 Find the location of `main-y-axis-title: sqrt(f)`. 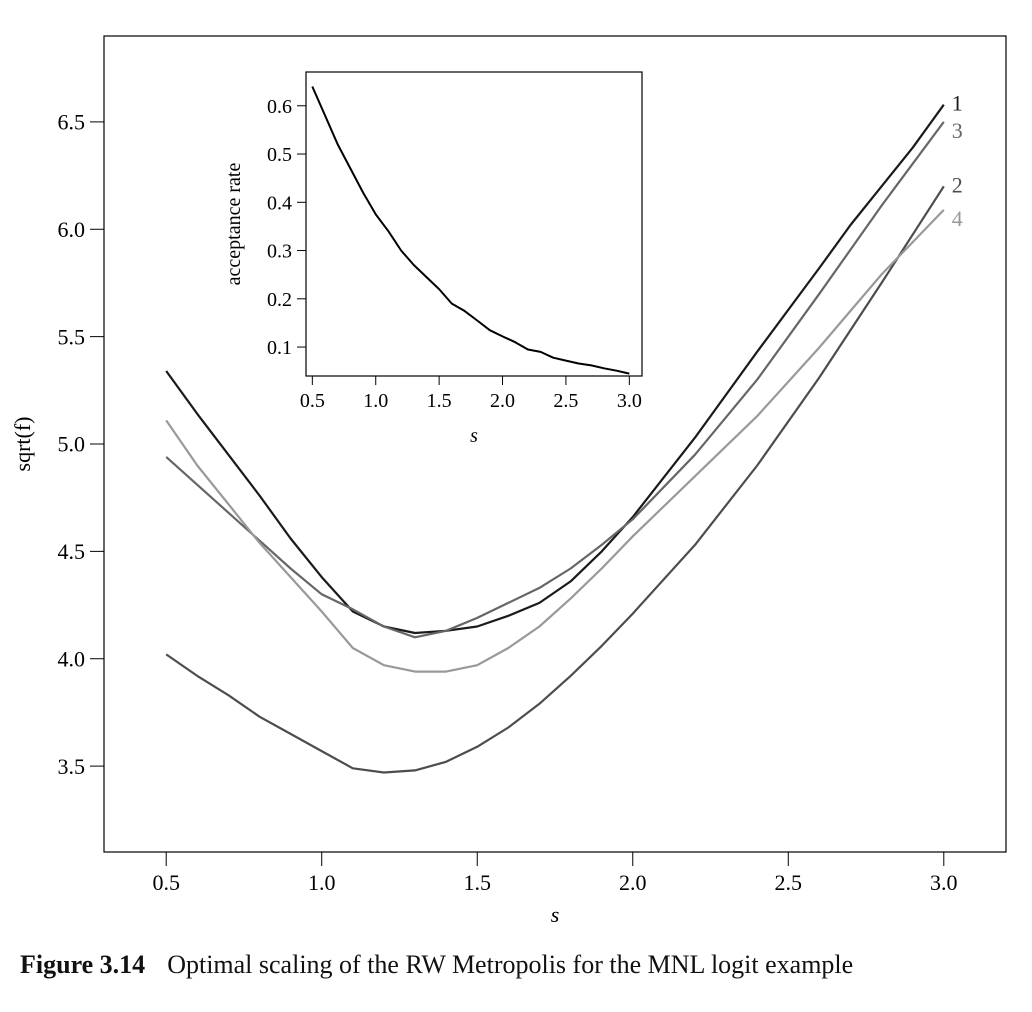

main-y-axis-title: sqrt(f) is located at coordinates (22, 444).